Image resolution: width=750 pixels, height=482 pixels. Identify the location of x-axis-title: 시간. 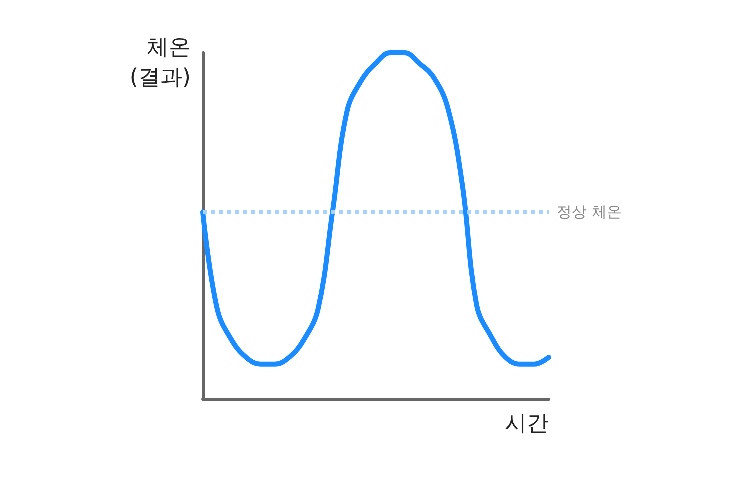
(527, 424).